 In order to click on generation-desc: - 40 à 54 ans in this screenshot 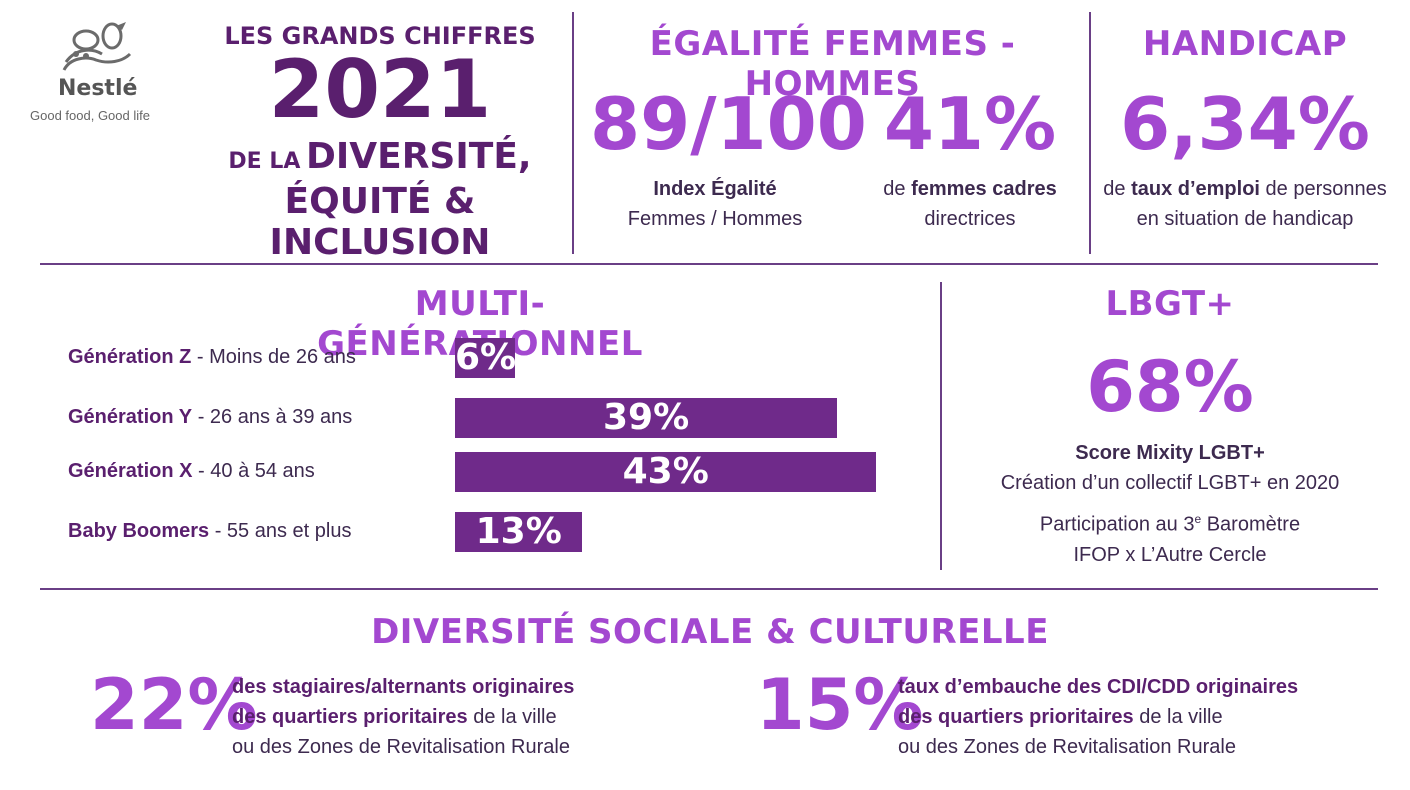, I will do `click(256, 471)`.